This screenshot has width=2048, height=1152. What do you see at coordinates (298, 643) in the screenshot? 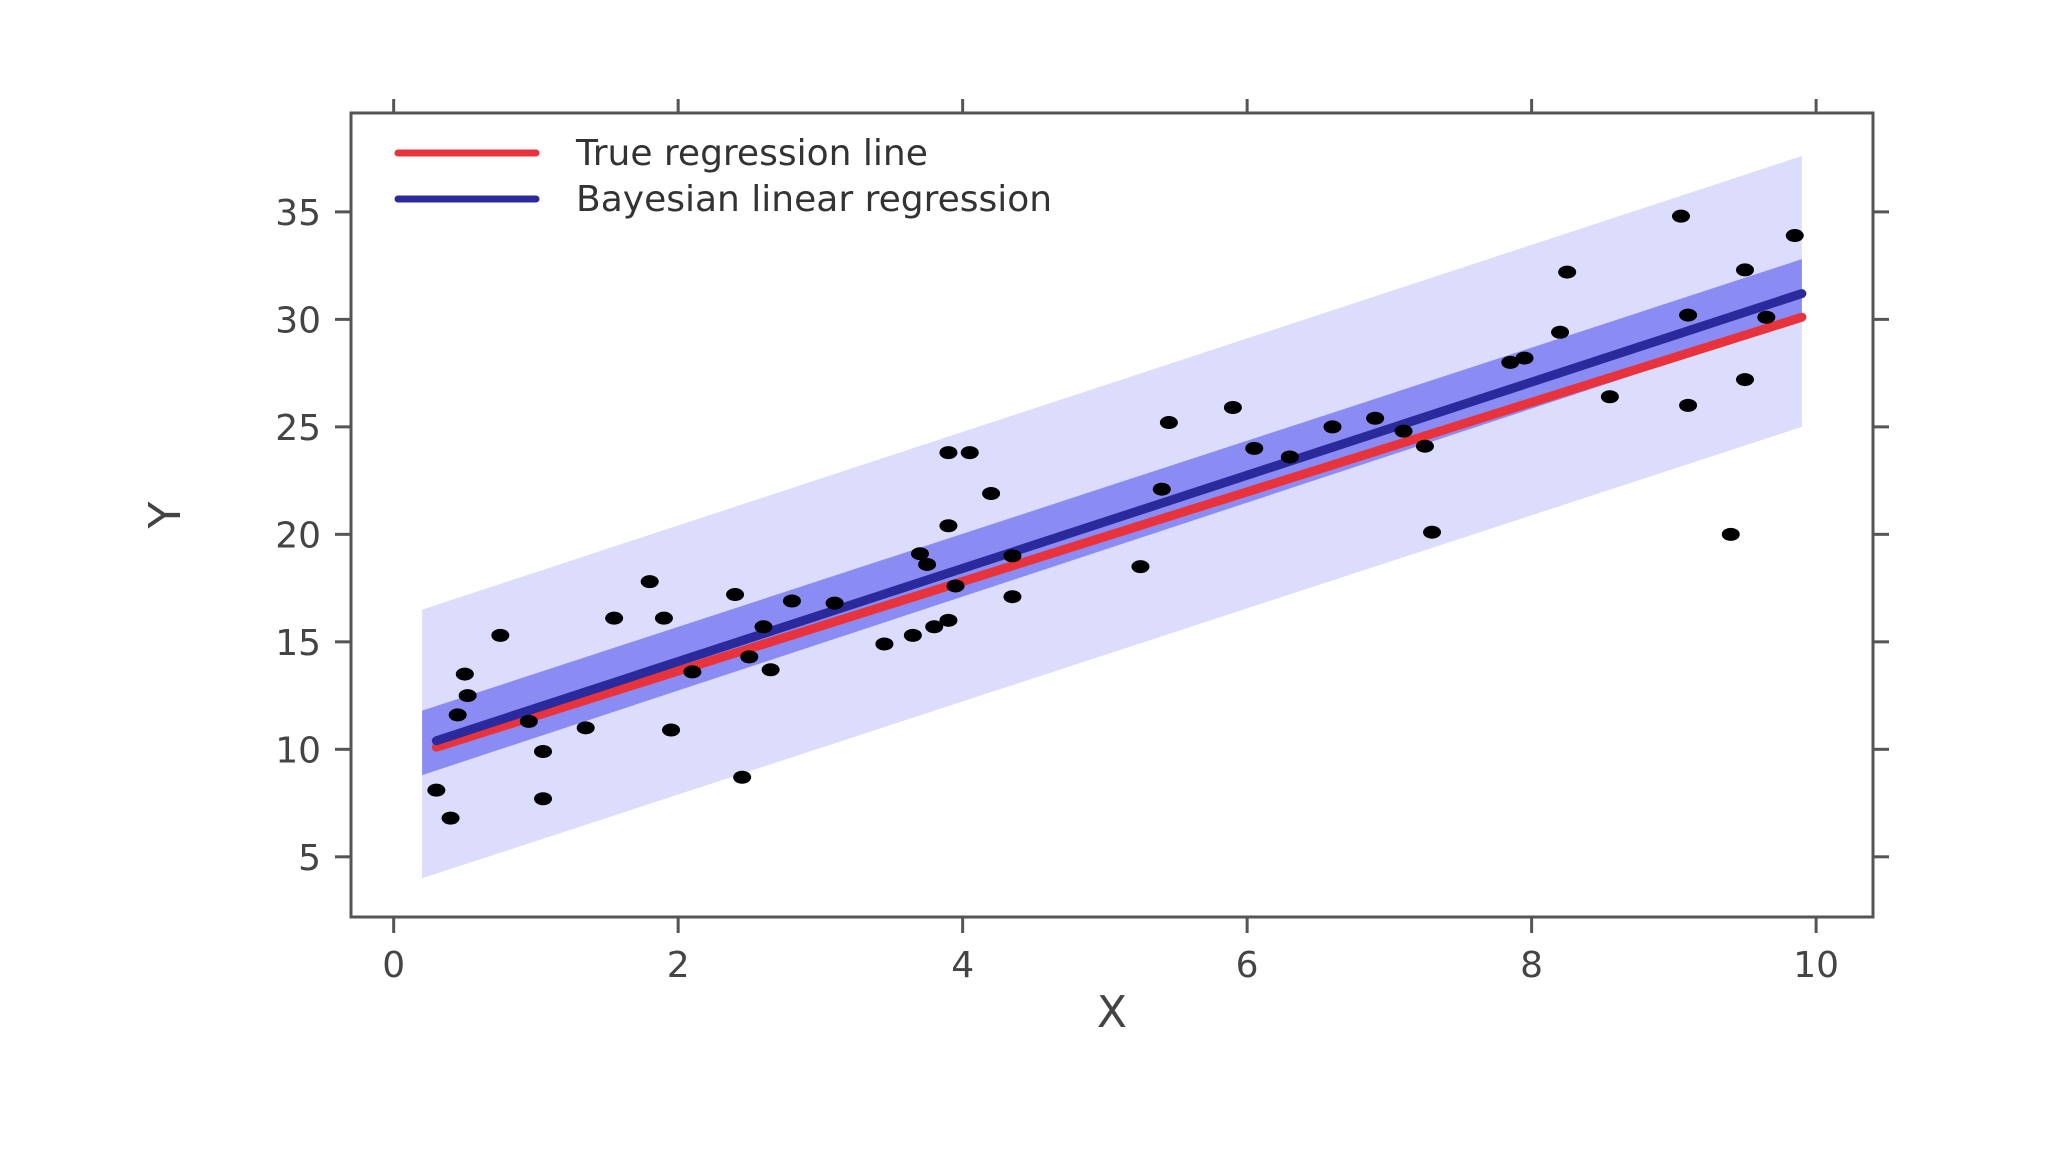
I see `y-tick-label: 15` at bounding box center [298, 643].